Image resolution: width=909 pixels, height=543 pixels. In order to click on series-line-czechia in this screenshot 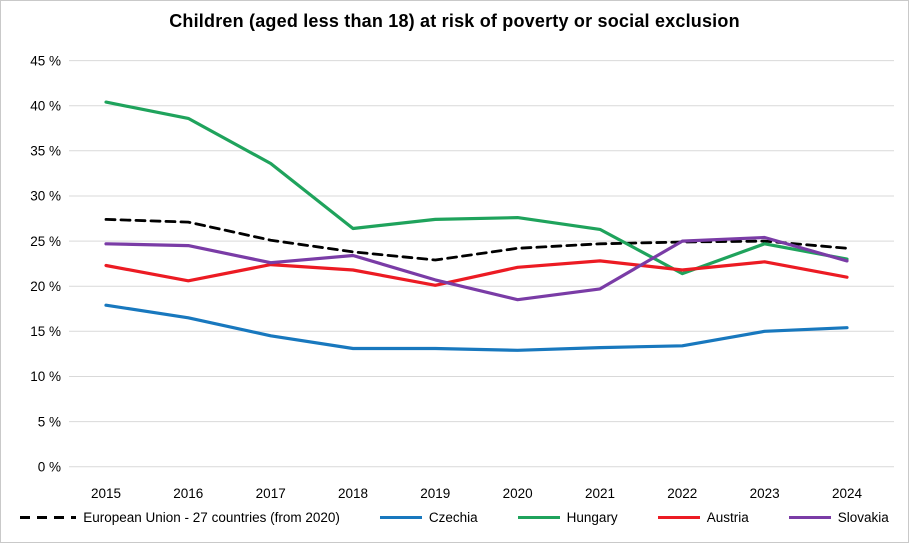, I will do `click(476, 327)`.